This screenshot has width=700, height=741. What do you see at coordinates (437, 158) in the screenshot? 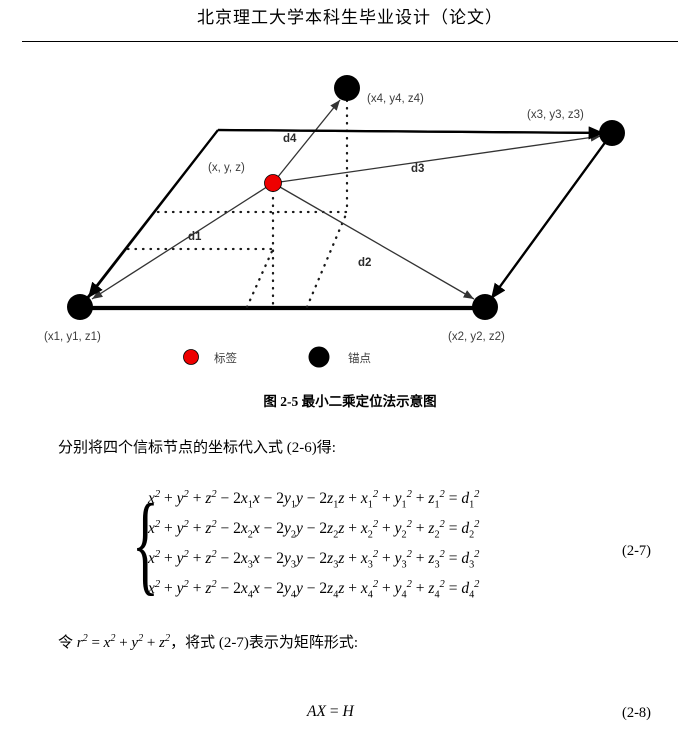
I see `vector-d3` at bounding box center [437, 158].